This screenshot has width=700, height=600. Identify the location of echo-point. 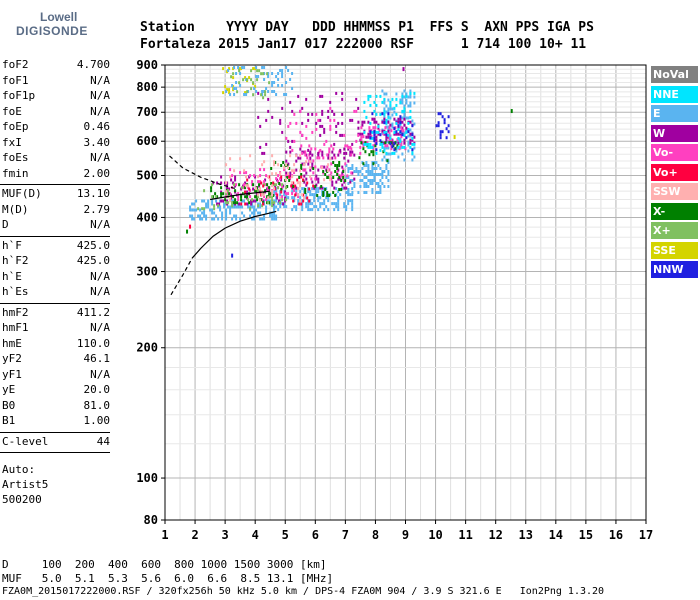
(232, 255).